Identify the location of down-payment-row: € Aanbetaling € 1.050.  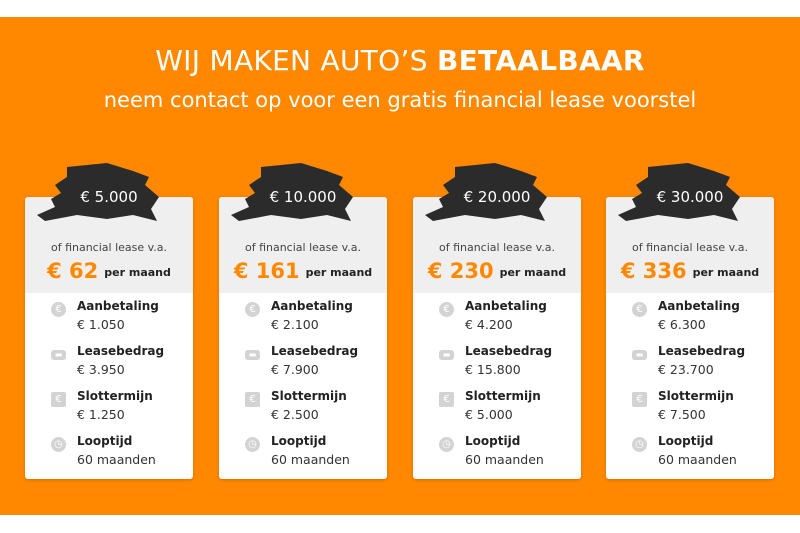
(107, 319).